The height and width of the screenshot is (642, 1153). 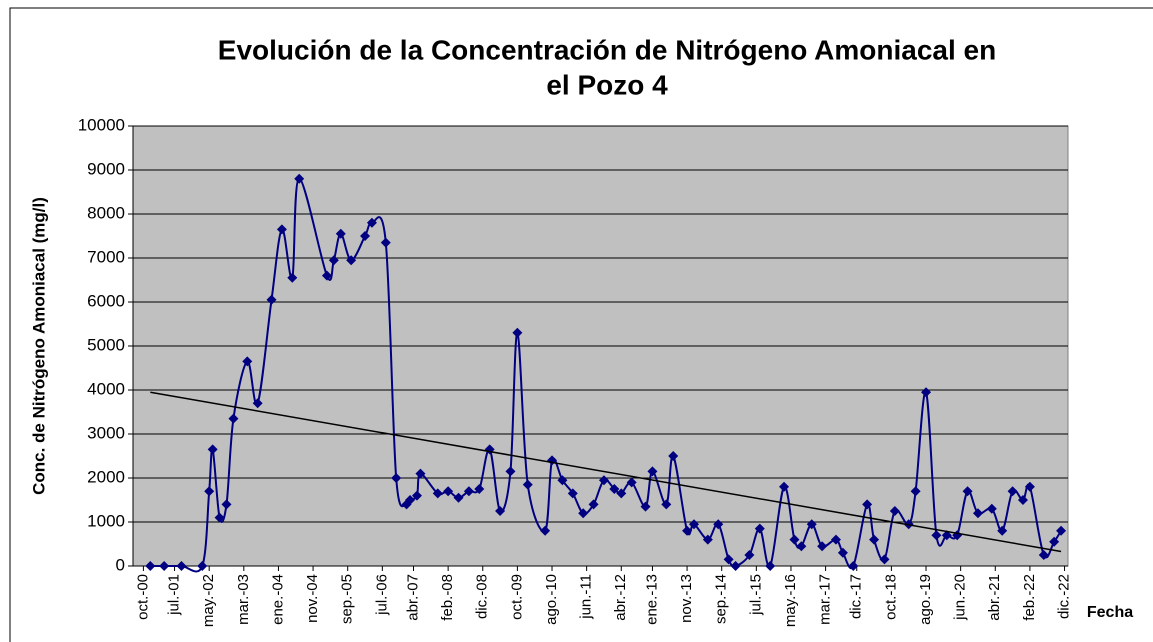 What do you see at coordinates (620, 597) in the screenshot?
I see `x-tick-label: abr.-12` at bounding box center [620, 597].